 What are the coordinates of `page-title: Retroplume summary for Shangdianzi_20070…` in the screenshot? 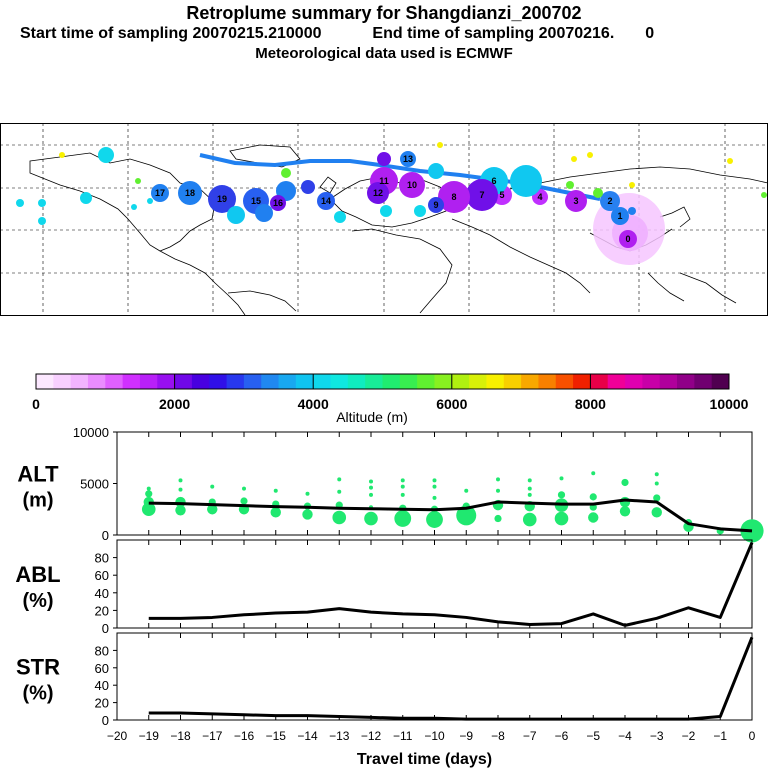 It's located at (384, 13).